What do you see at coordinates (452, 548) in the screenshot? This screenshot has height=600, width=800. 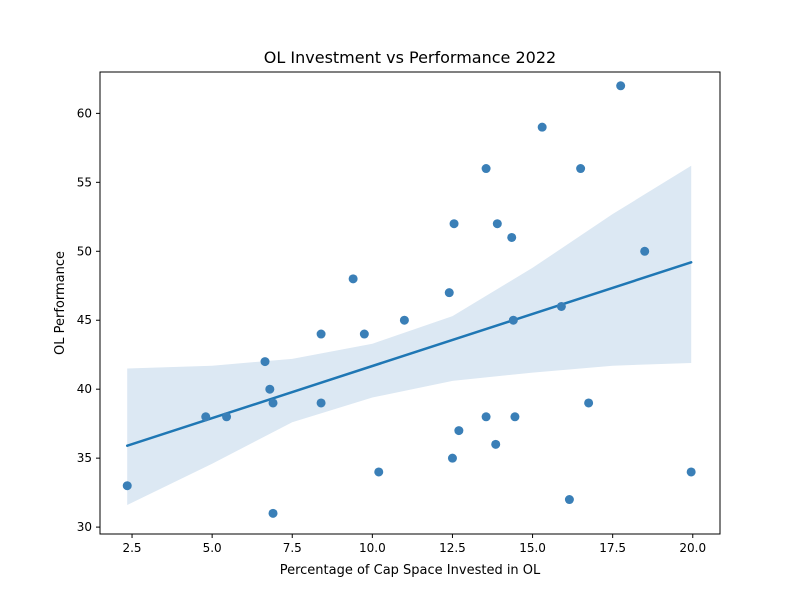 I see `x-tick-label: 12.5` at bounding box center [452, 548].